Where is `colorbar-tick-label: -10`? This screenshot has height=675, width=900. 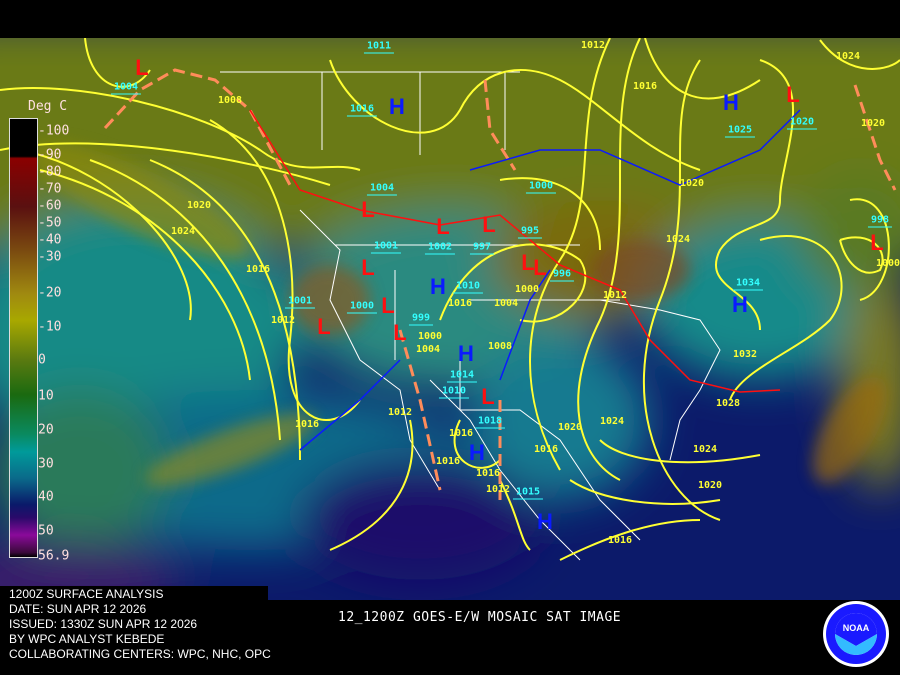 colorbar-tick-label: -10 is located at coordinates (50, 327).